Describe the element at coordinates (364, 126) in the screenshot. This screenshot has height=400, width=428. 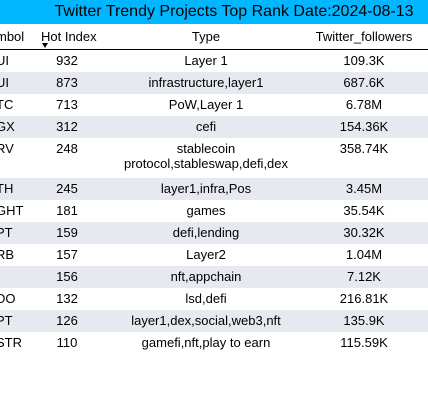
I see `cell-followers: 154.36K` at that location.